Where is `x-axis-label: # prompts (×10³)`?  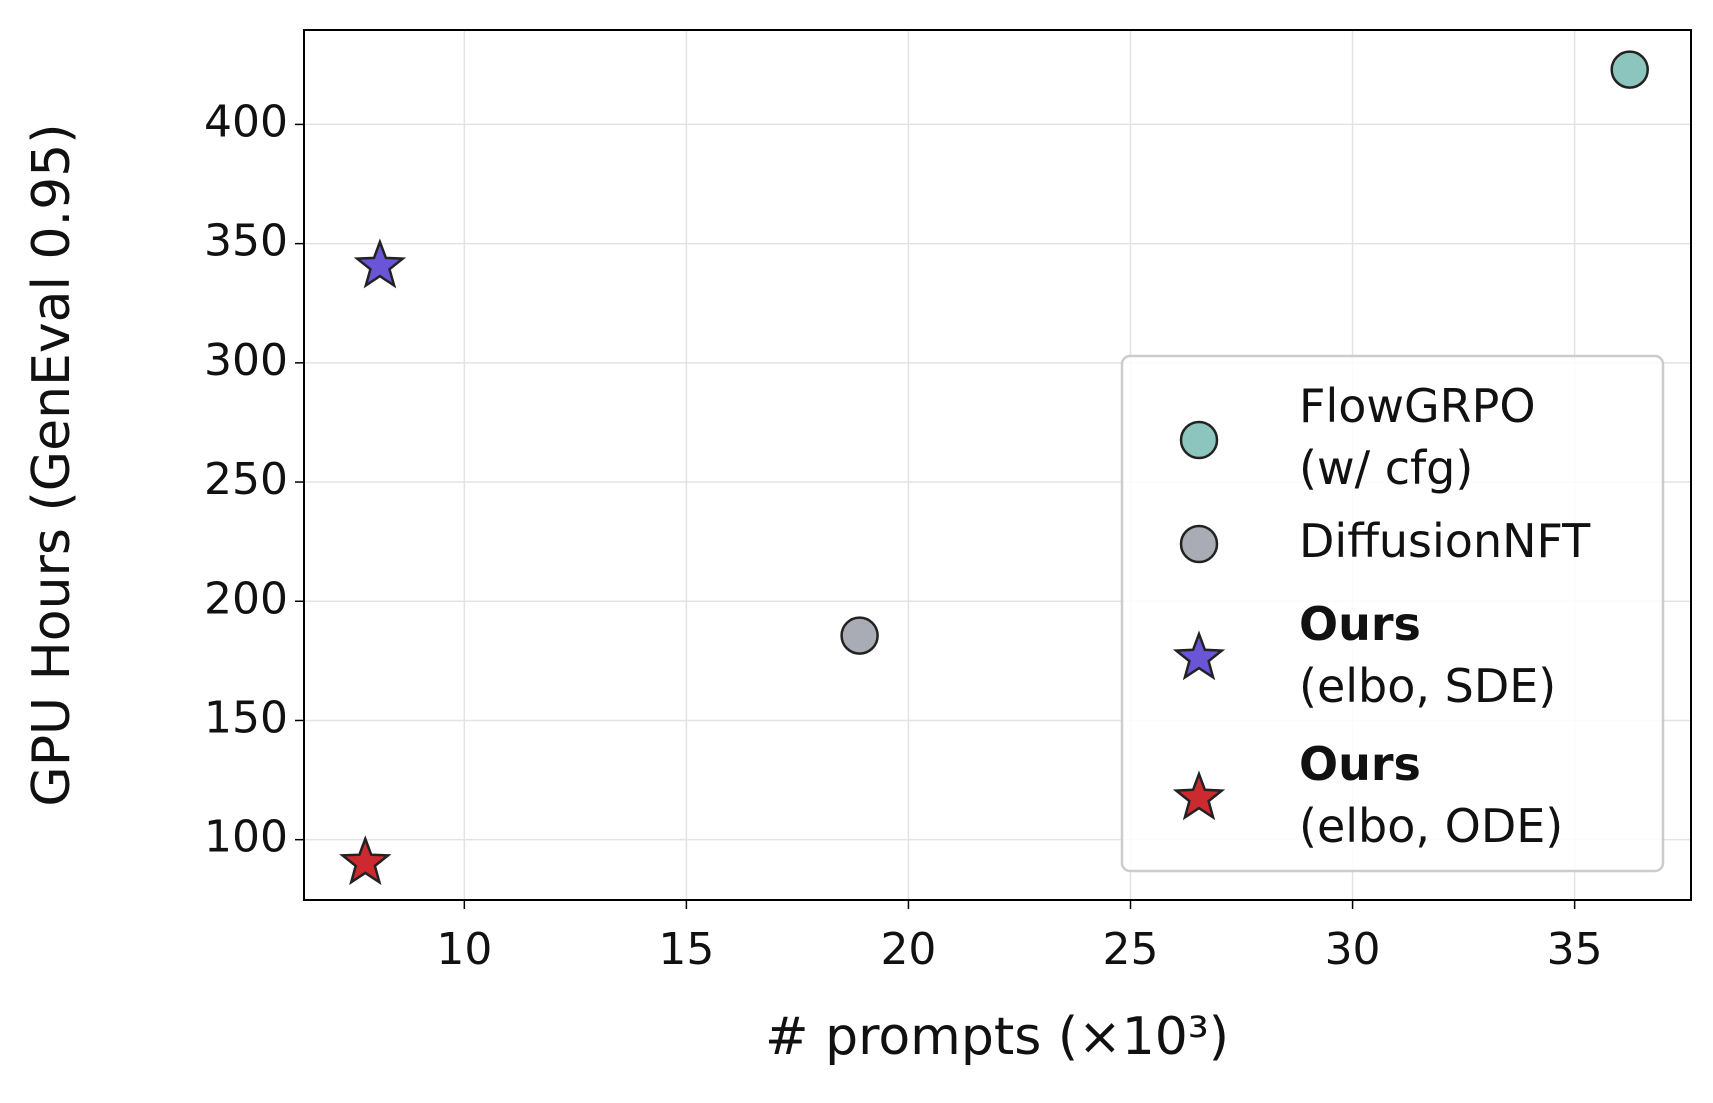
x-axis-label: # prompts (×10³) is located at coordinates (997, 1037).